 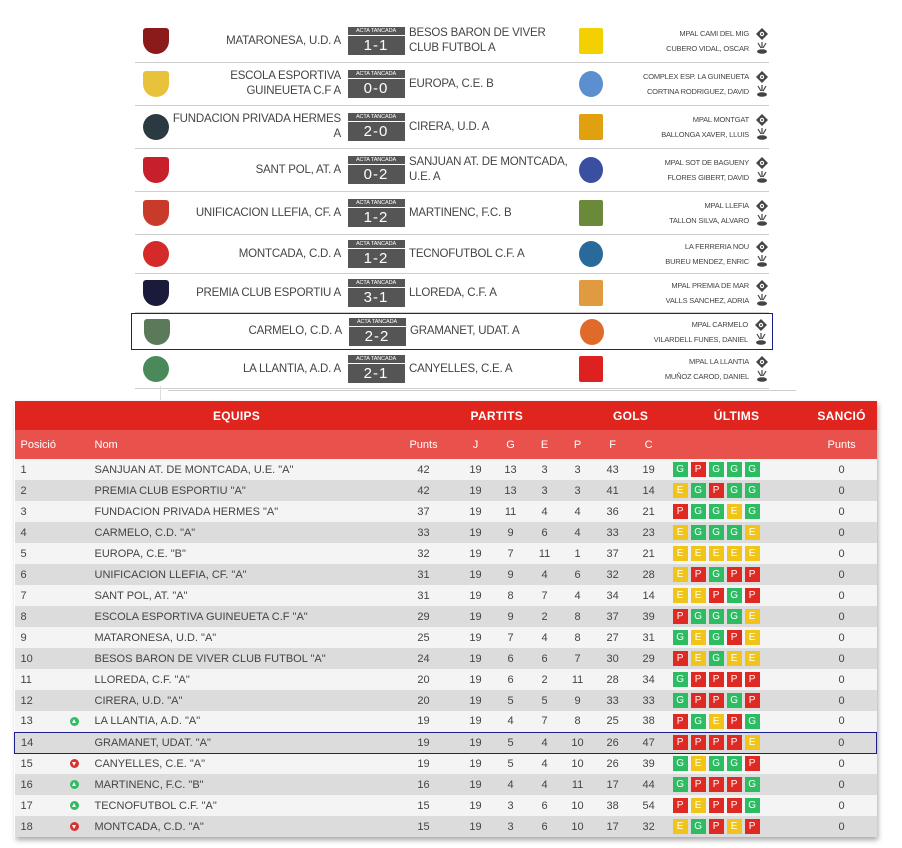 I want to click on team-name: SANT POL, AT. "A", so click(x=238, y=595).